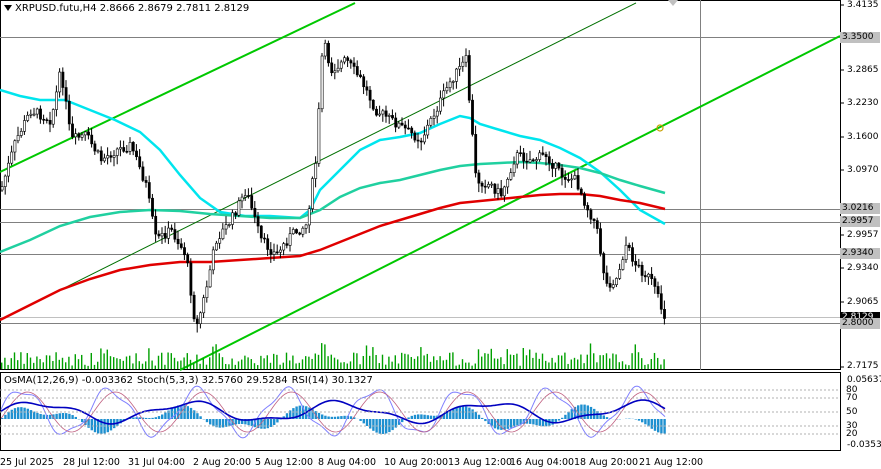 The image size is (881, 469). I want to click on price-tag-28000: 2.8000, so click(860, 323).